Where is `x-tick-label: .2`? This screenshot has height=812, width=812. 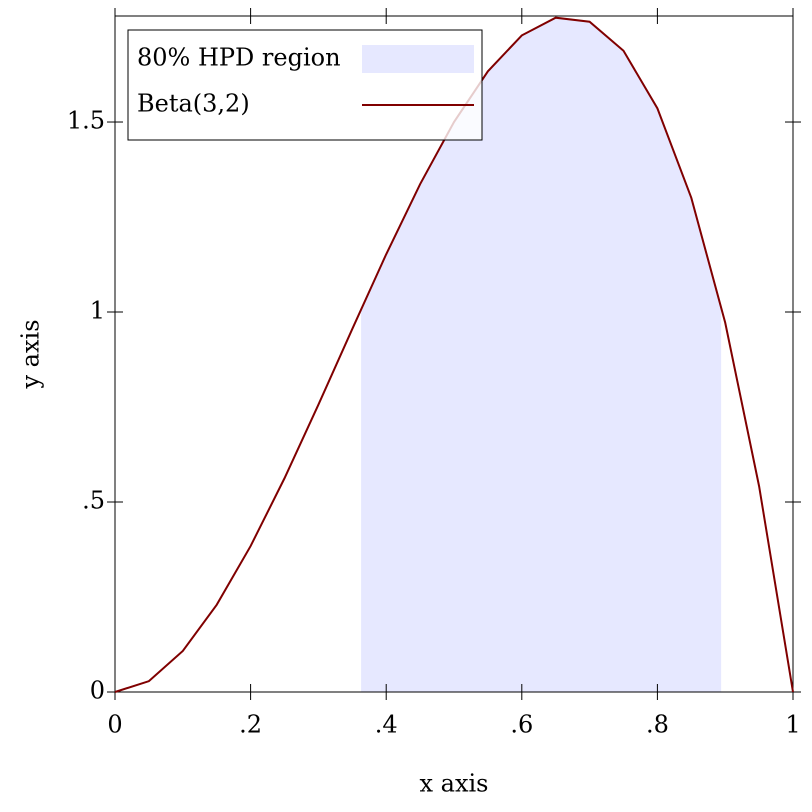 x-tick-label: .2 is located at coordinates (250, 725).